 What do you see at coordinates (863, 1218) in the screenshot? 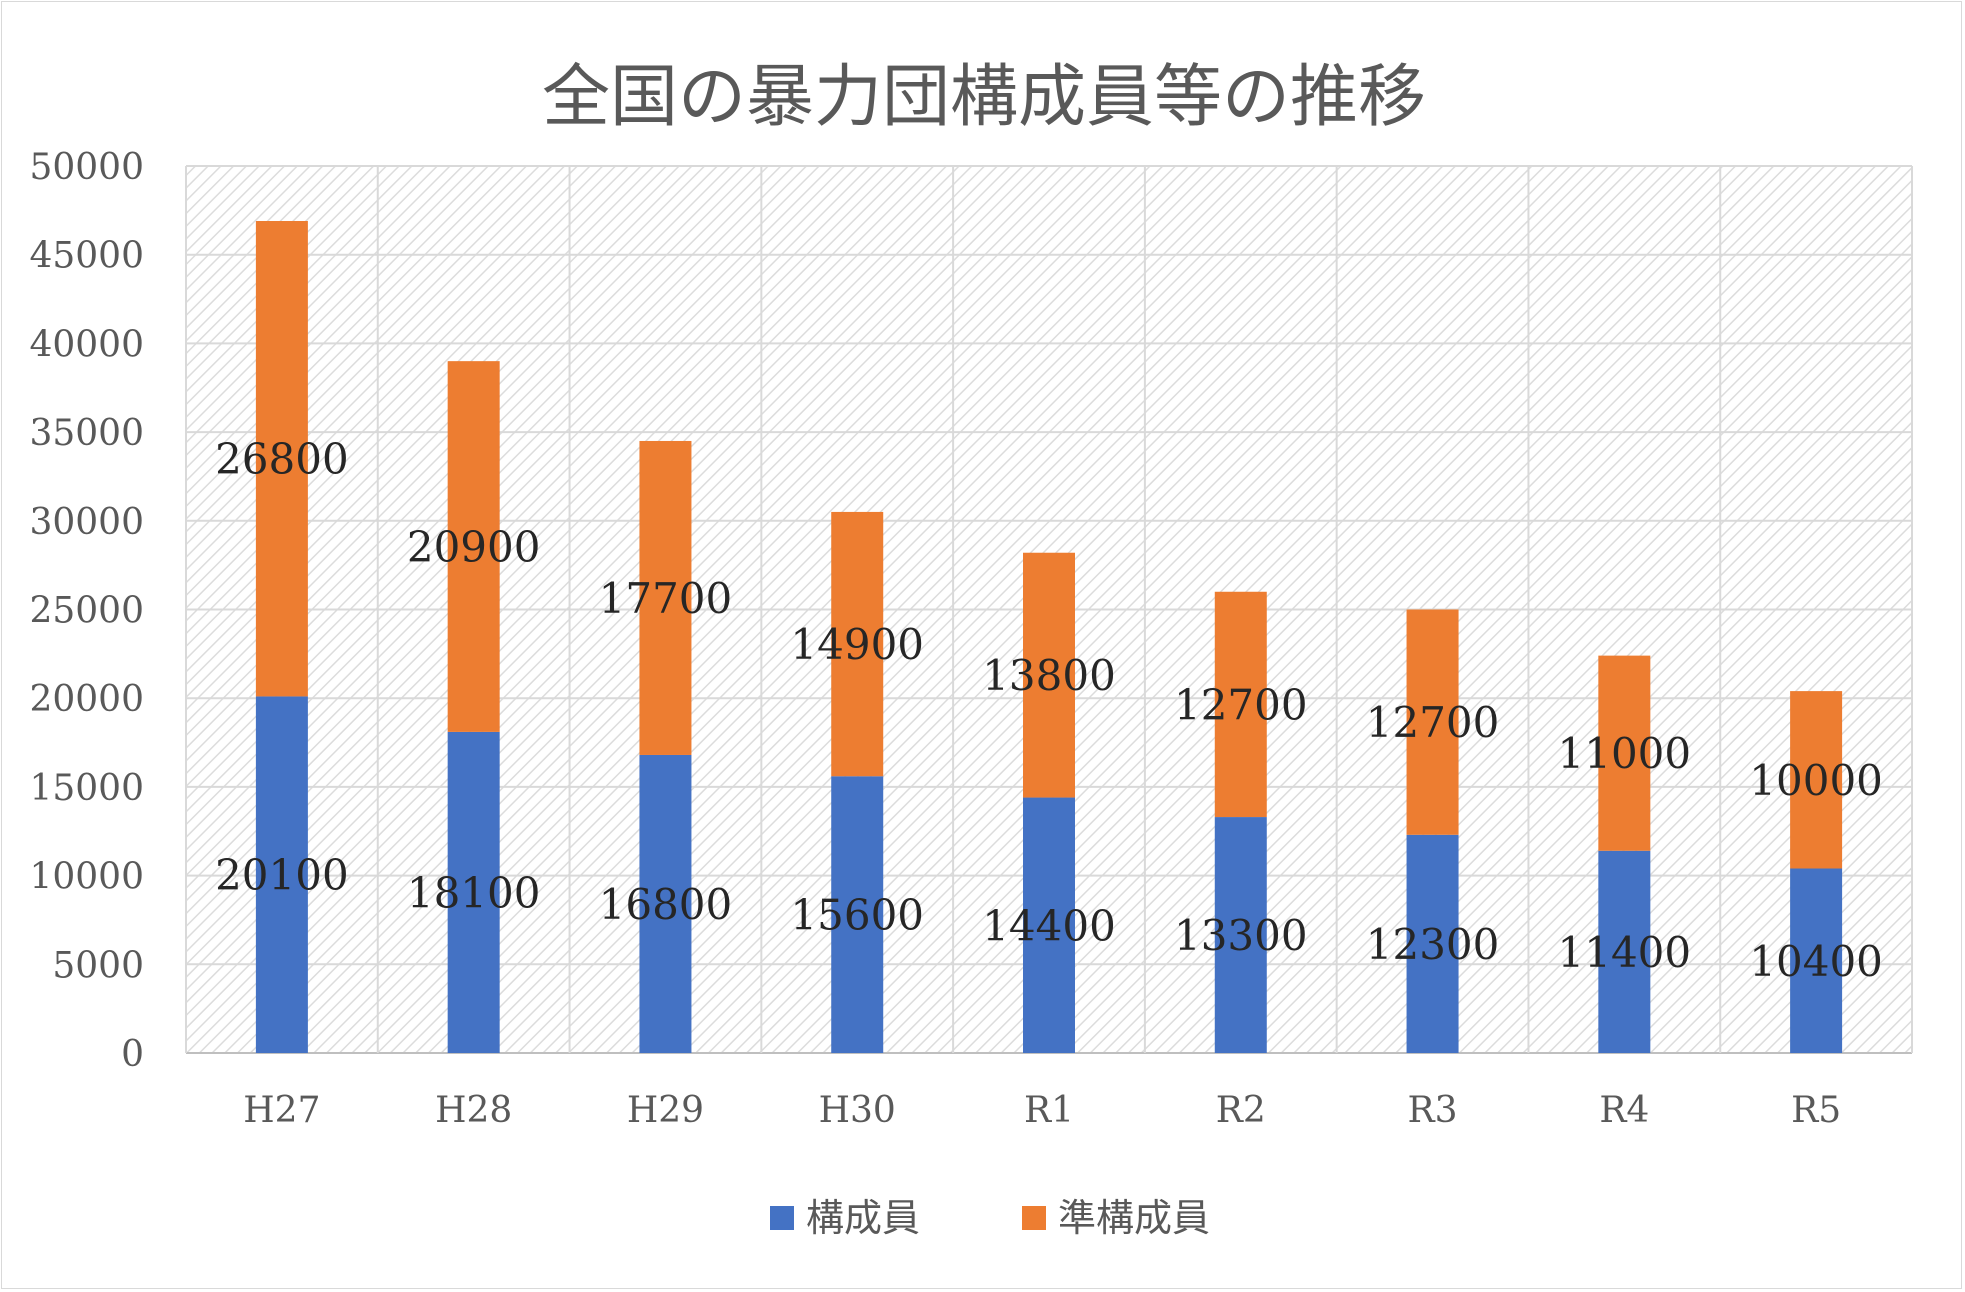
I see `legend-label: 構成員` at bounding box center [863, 1218].